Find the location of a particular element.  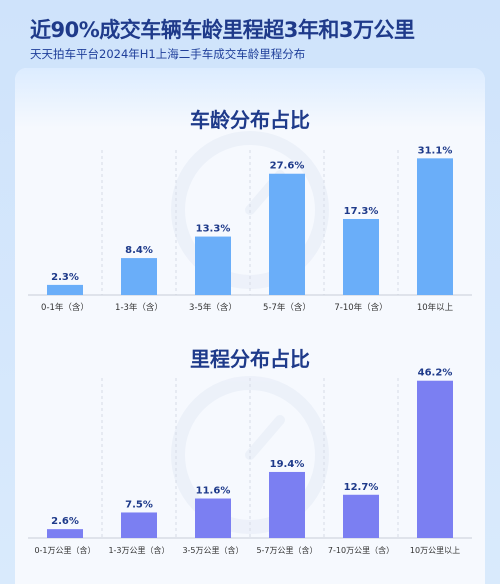

page-title: 近90%成交车辆车龄里程超3年和3万公里 is located at coordinates (222, 30).